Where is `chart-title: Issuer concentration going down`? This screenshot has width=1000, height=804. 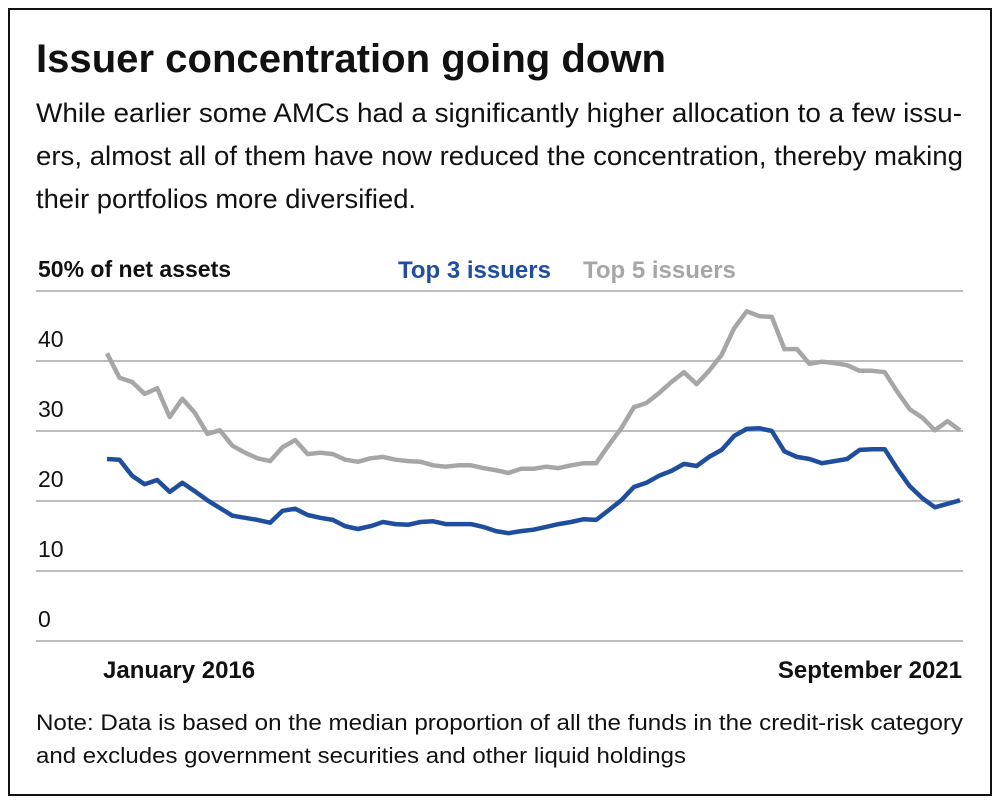 chart-title: Issuer concentration going down is located at coordinates (351, 59).